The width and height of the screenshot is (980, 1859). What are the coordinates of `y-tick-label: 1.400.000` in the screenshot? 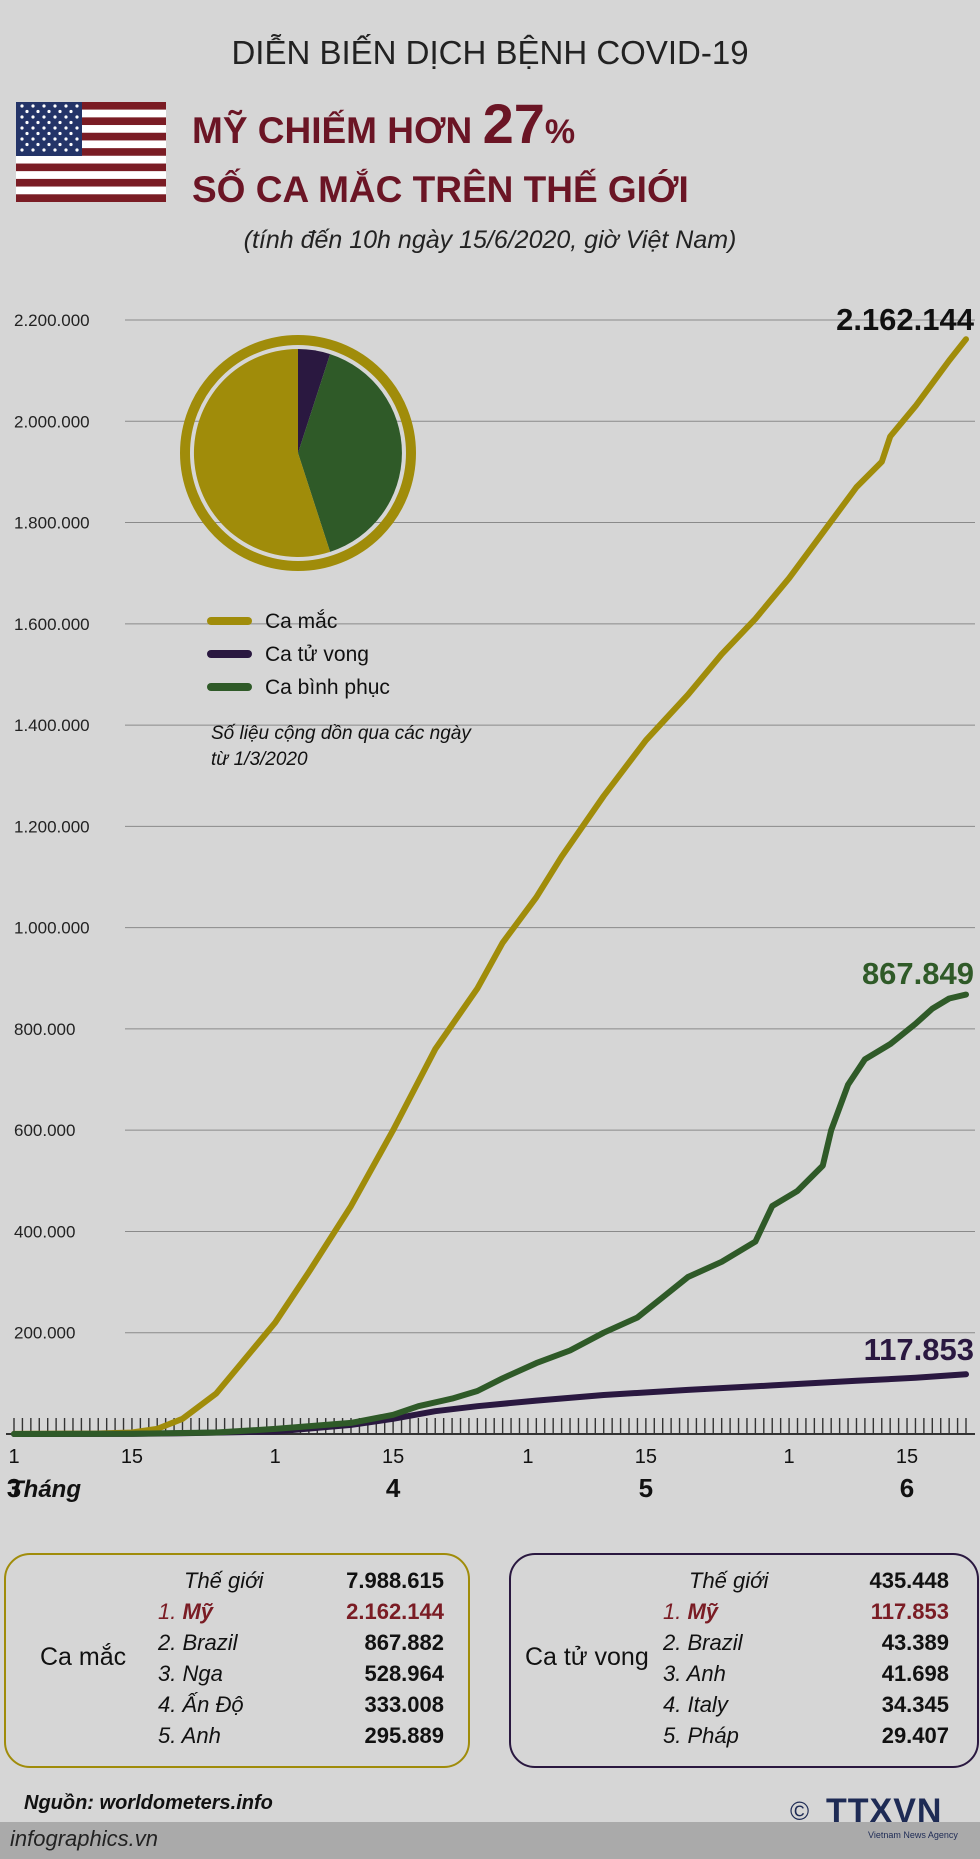 It's located at (52, 725).